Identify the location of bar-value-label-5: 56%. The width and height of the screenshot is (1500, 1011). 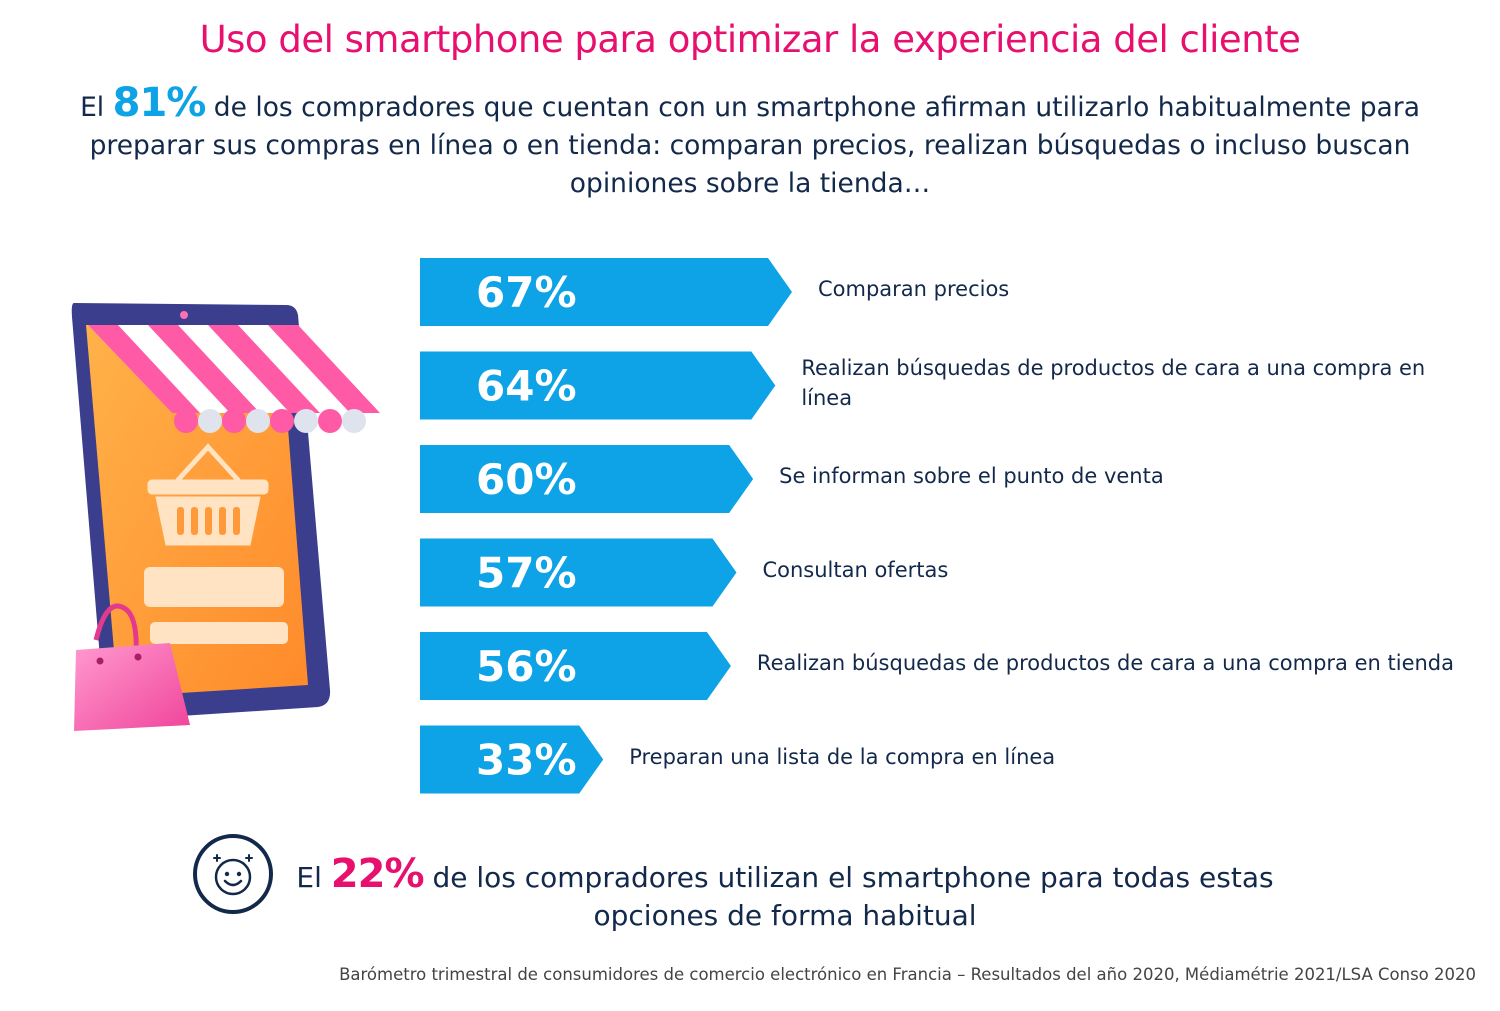
(526, 666).